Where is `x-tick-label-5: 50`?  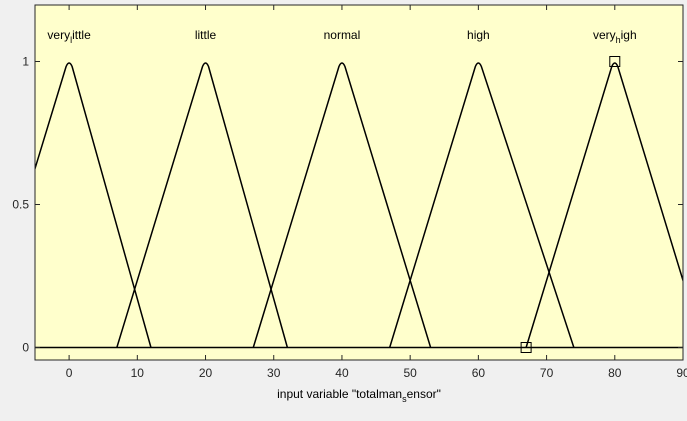 x-tick-label-5: 50 is located at coordinates (410, 373).